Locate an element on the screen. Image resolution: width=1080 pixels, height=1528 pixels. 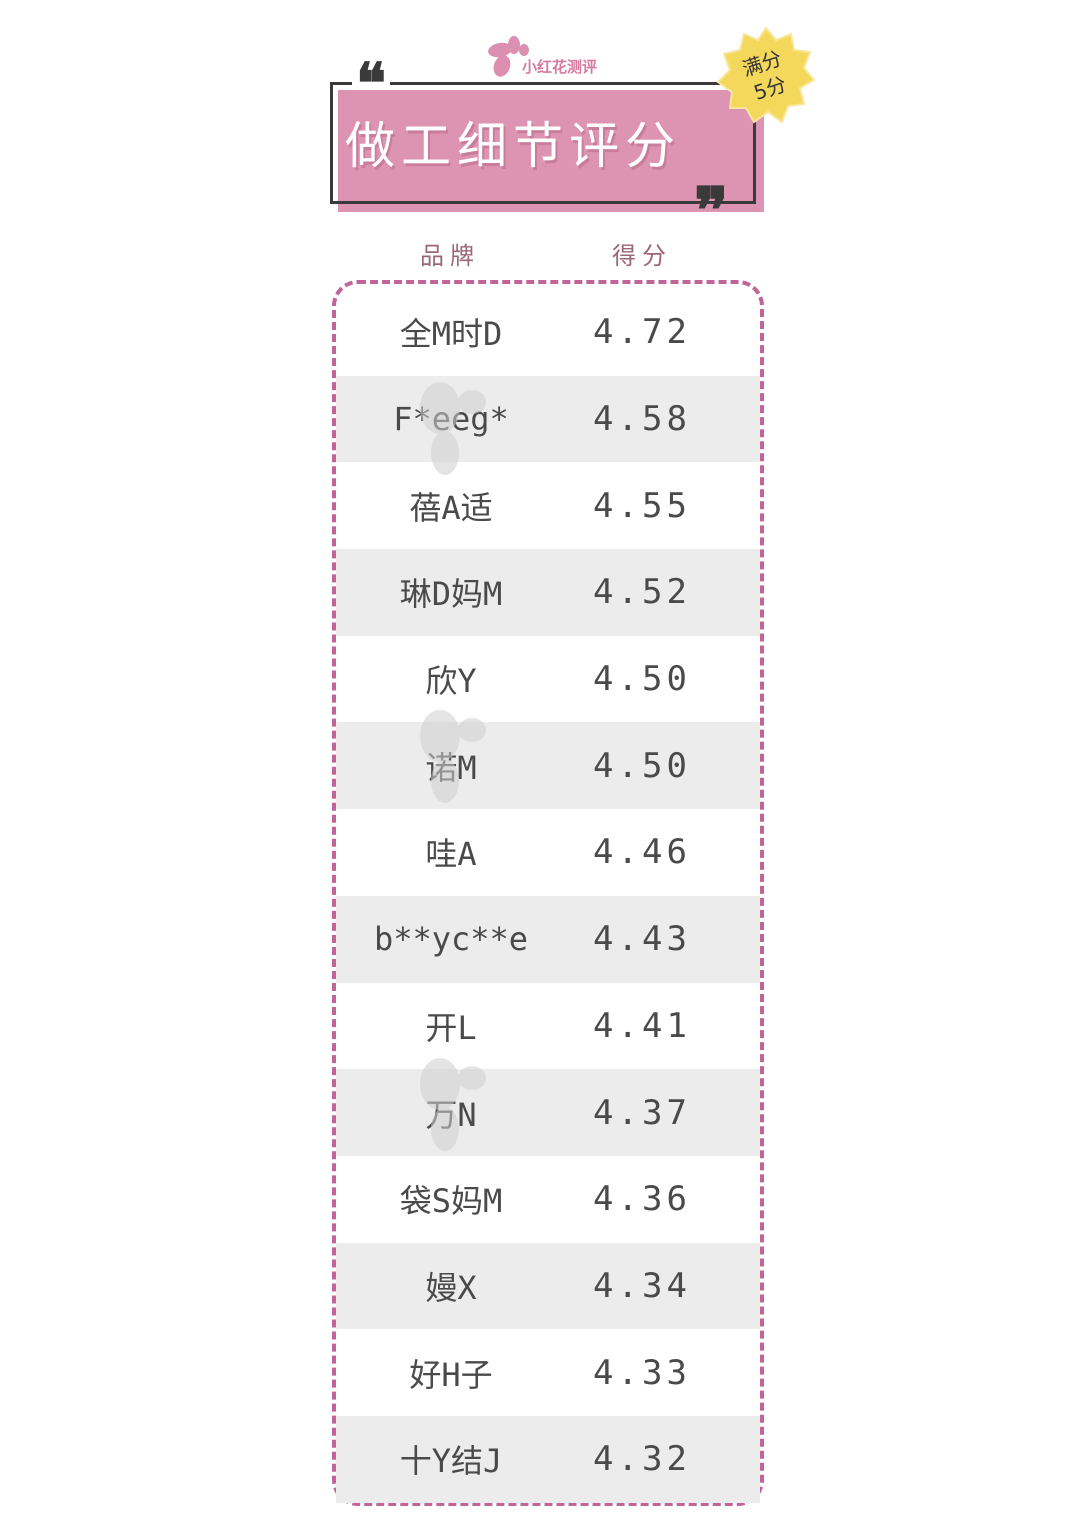
brand-name: 全M时D is located at coordinates (451, 334).